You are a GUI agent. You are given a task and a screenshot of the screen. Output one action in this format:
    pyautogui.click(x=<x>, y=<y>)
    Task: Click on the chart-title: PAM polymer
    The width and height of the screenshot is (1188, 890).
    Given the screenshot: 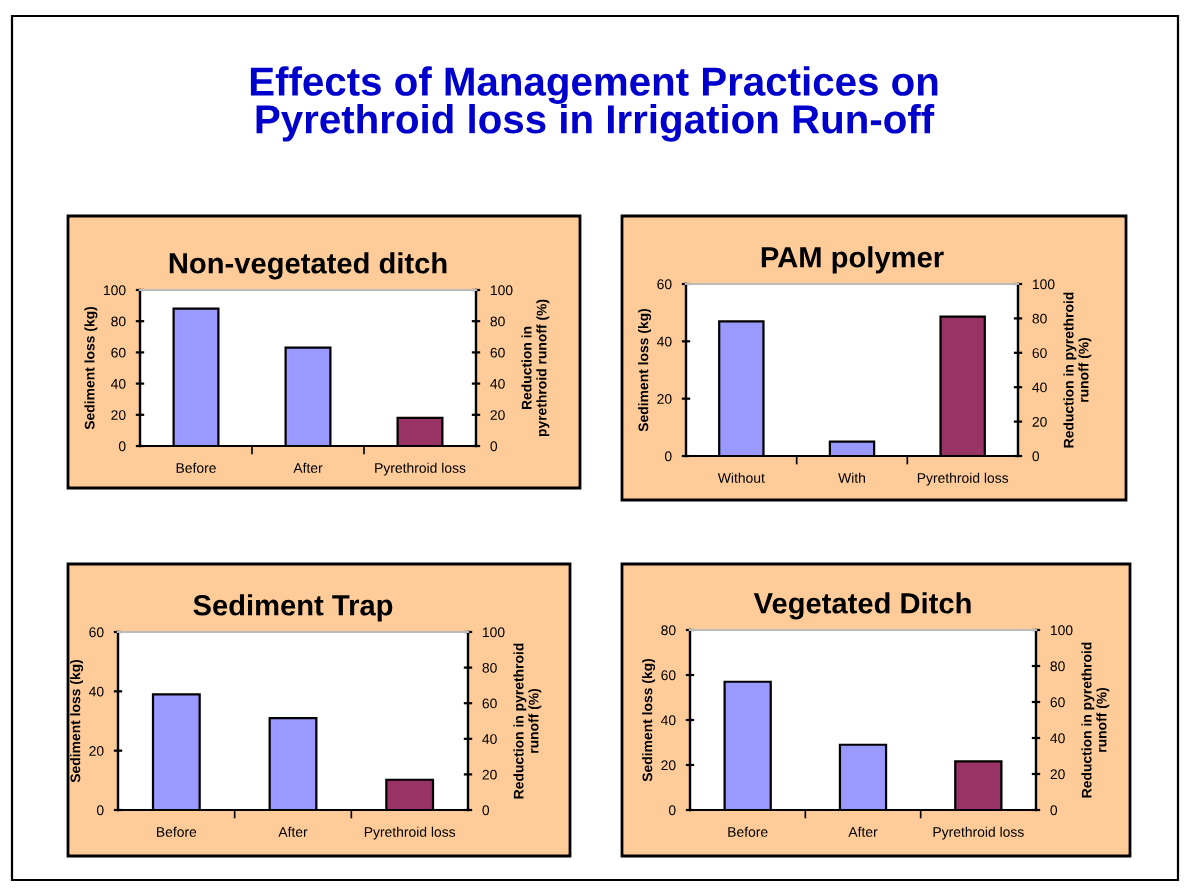 What is the action you would take?
    pyautogui.click(x=852, y=260)
    